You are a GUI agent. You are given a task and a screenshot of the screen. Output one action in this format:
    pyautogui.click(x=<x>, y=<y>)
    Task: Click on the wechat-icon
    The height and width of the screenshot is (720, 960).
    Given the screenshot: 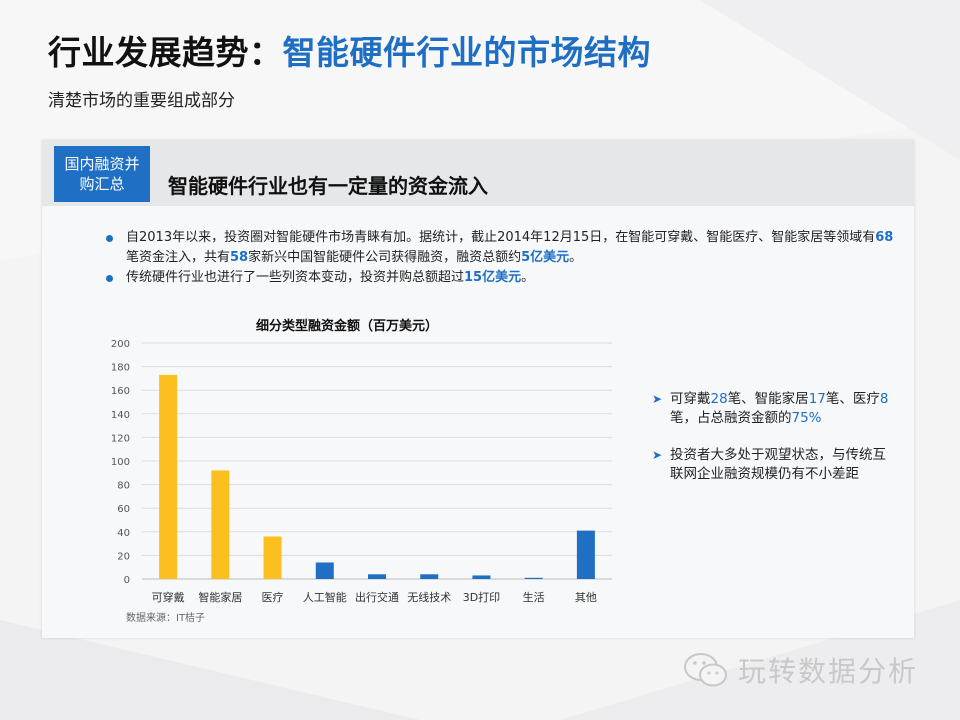 What is the action you would take?
    pyautogui.click(x=705, y=670)
    